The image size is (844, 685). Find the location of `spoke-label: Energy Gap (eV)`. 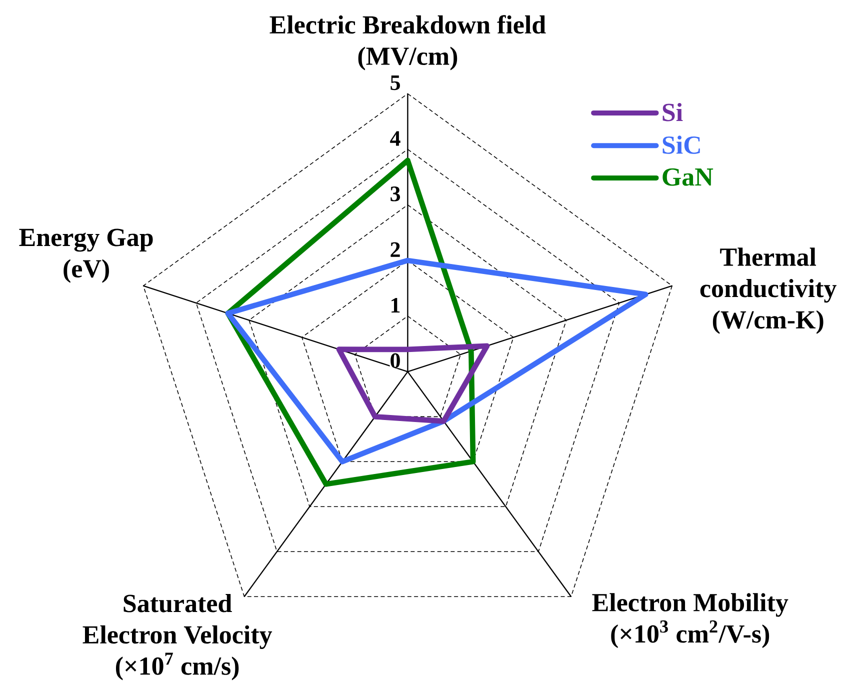

spoke-label: Energy Gap (eV) is located at coordinates (86, 255).